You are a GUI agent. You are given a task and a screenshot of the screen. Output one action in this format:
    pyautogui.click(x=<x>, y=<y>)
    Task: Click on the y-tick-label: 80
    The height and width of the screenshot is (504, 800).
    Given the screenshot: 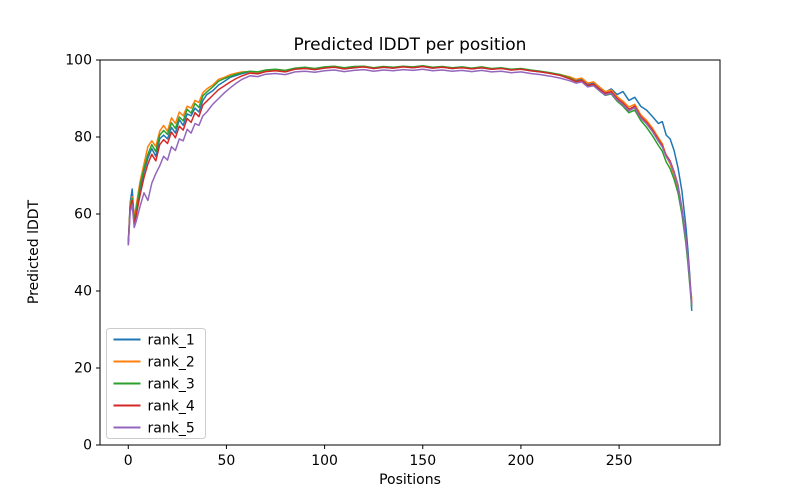 What is the action you would take?
    pyautogui.click(x=83, y=137)
    